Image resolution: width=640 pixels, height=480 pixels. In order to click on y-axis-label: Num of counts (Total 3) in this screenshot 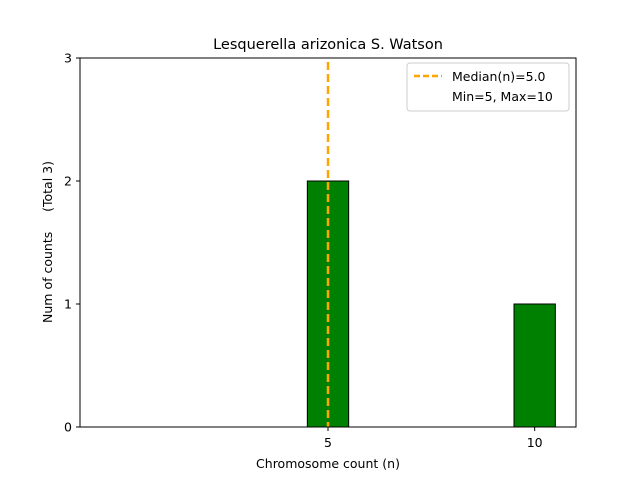, I will do `click(47, 242)`.